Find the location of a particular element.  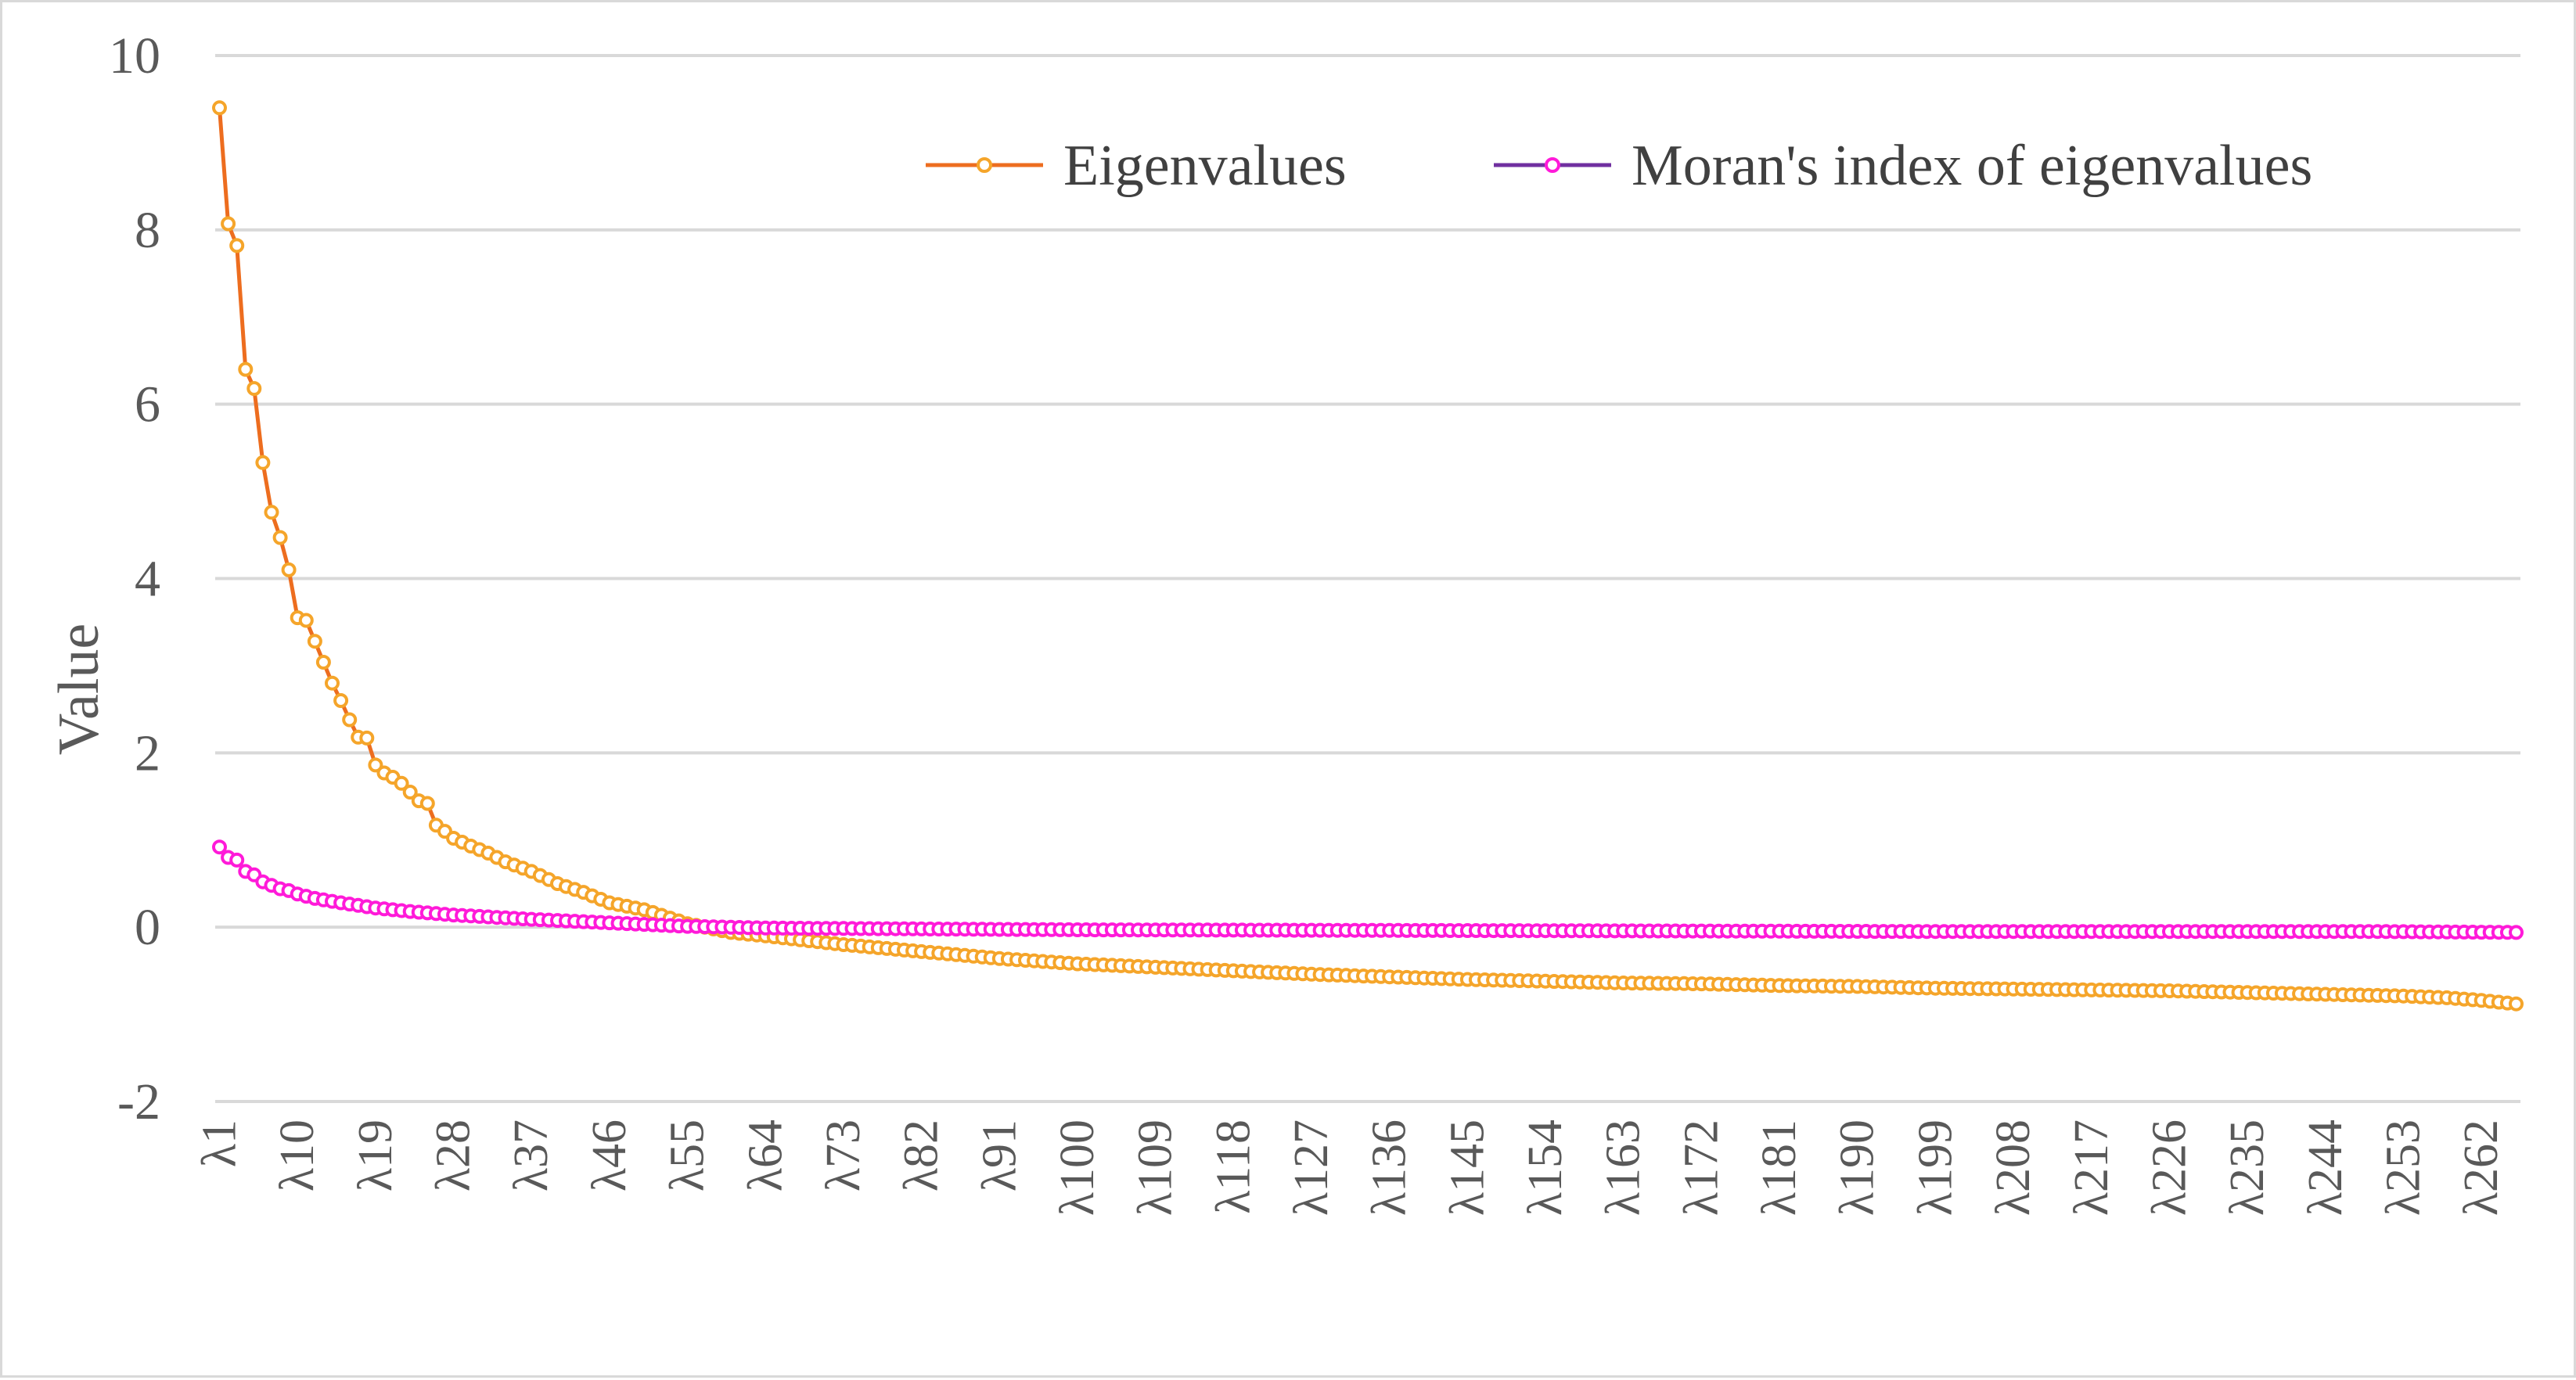

x-tick-label: λ46 is located at coordinates (610, 1155).